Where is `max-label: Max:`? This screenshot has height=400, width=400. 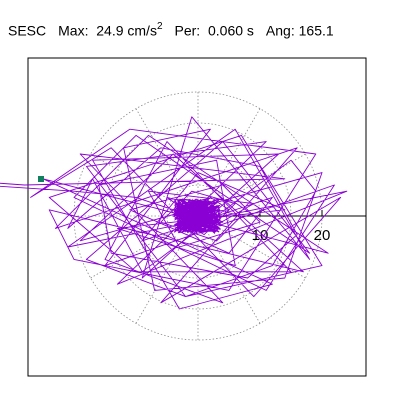 max-label: Max: is located at coordinates (73, 30).